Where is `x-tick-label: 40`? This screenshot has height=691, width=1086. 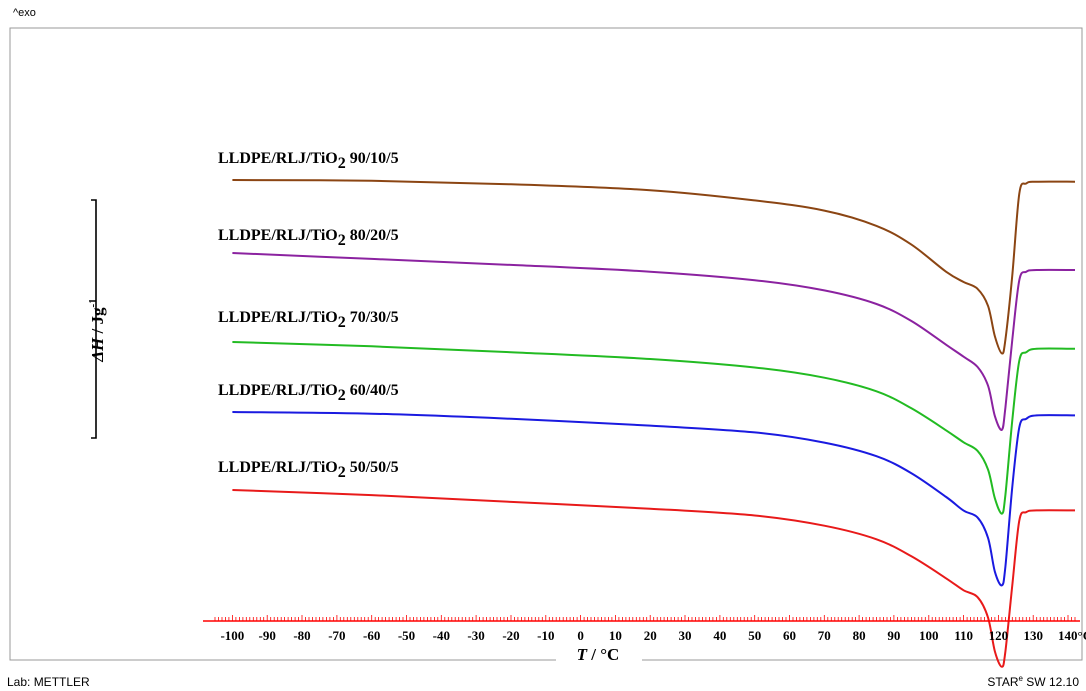 x-tick-label: 40 is located at coordinates (719, 635).